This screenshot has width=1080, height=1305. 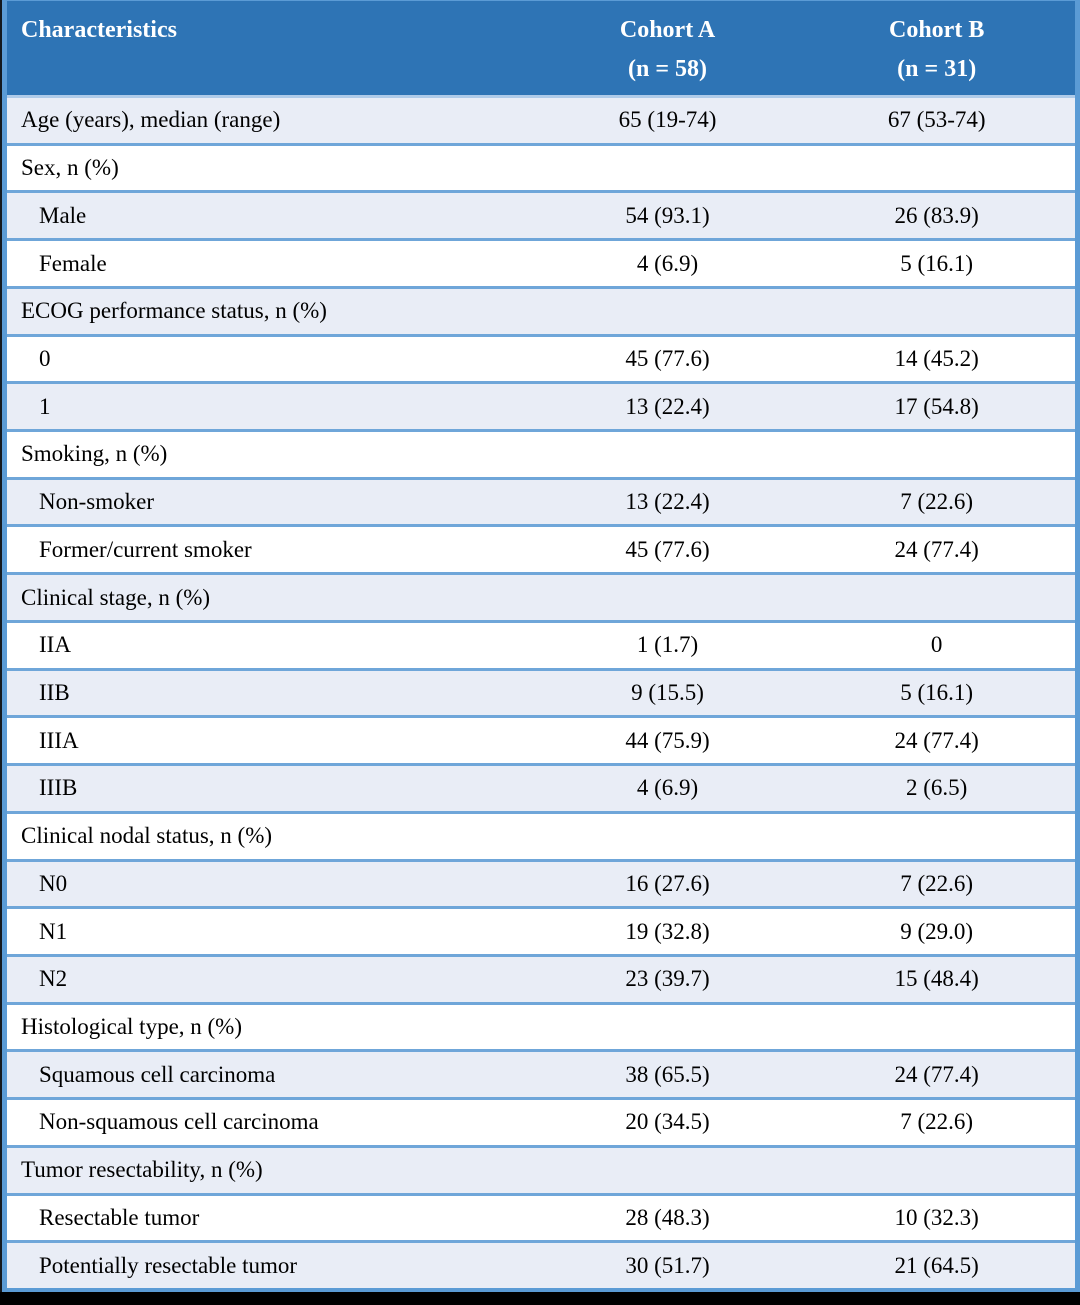 What do you see at coordinates (54, 692) in the screenshot?
I see `row-label: IIB` at bounding box center [54, 692].